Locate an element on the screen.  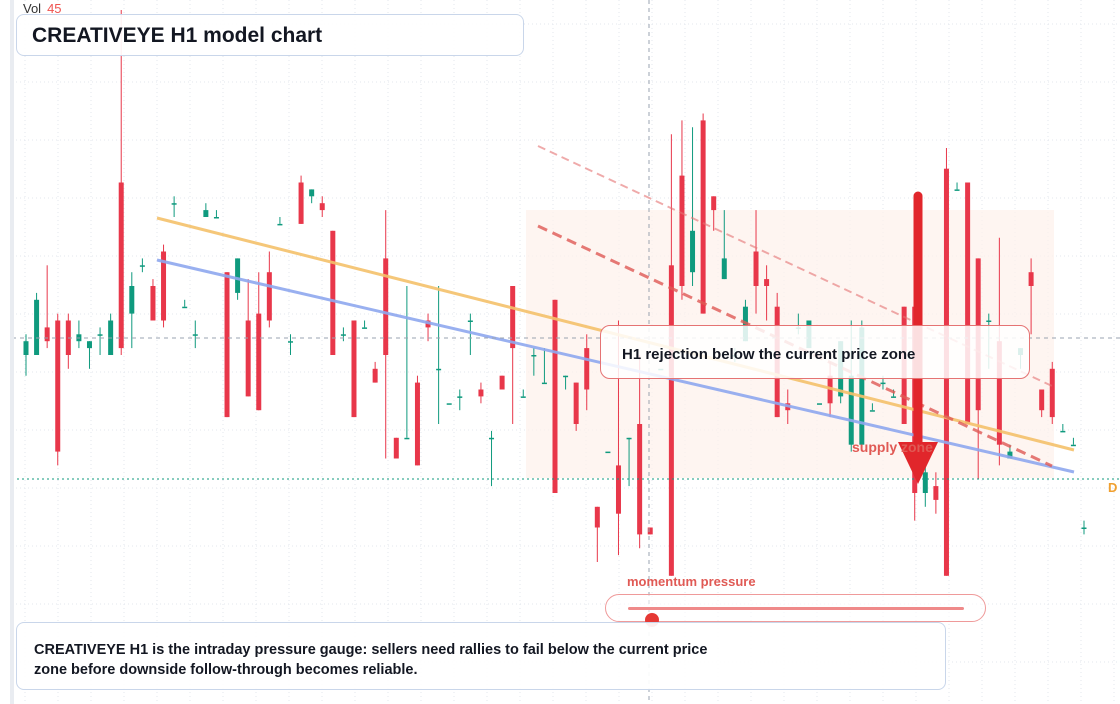
edge-label: D is located at coordinates (1113, 487).